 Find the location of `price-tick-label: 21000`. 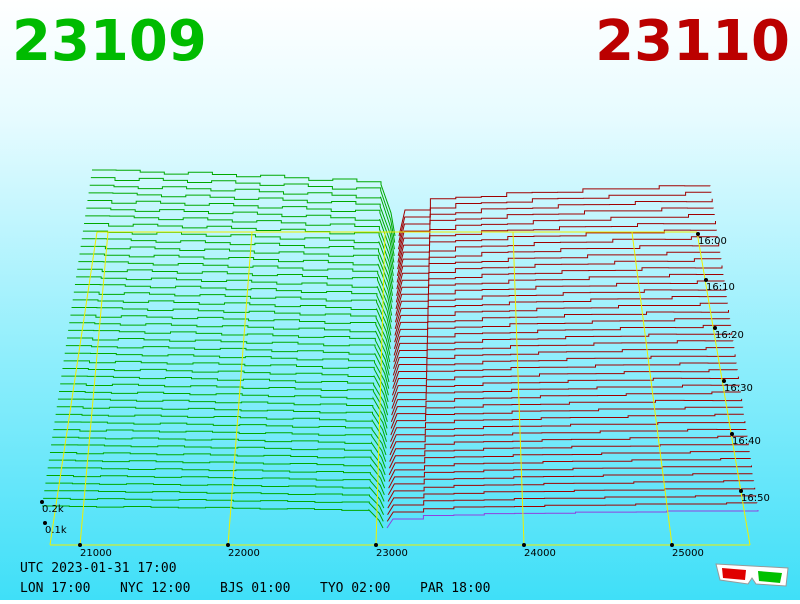

price-tick-label: 21000 is located at coordinates (96, 553).